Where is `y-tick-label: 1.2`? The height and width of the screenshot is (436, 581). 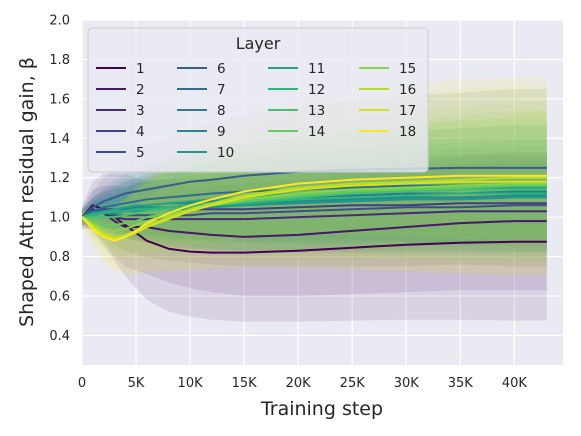
y-tick-label: 1.2 is located at coordinates (59, 178).